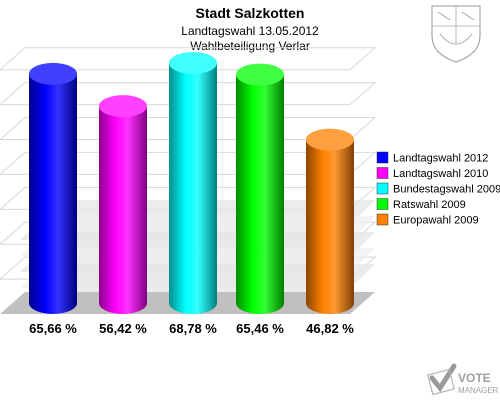 The image size is (500, 400). I want to click on value-label: 56,42 %, so click(123, 328).